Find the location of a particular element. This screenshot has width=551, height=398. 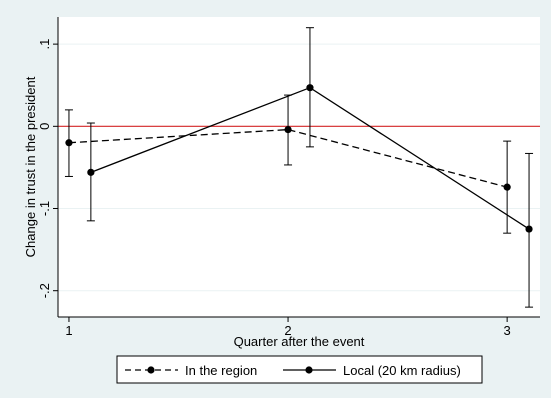

legend: In the region Local (20 km radius) is located at coordinates (299, 369).